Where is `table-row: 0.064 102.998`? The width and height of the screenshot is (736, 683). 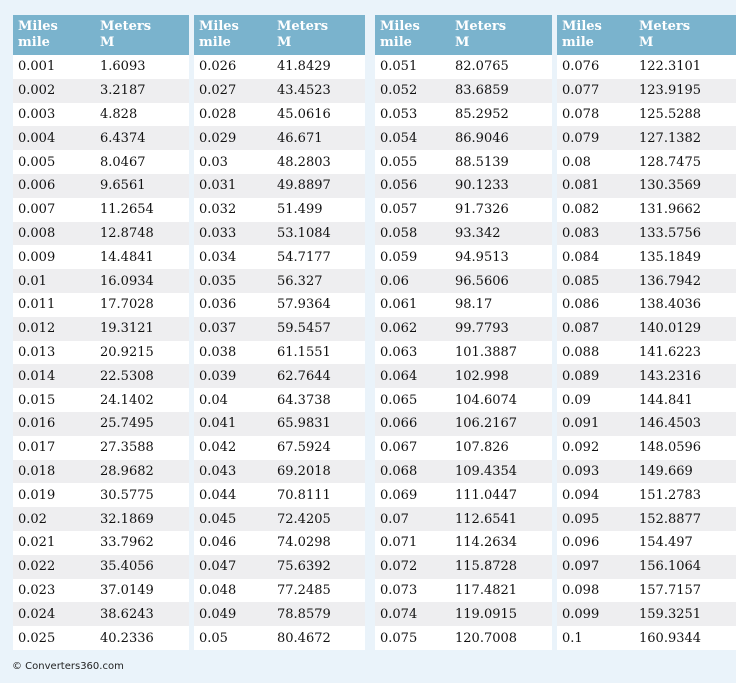
table-row: 0.064 102.998 is located at coordinates (463, 376).